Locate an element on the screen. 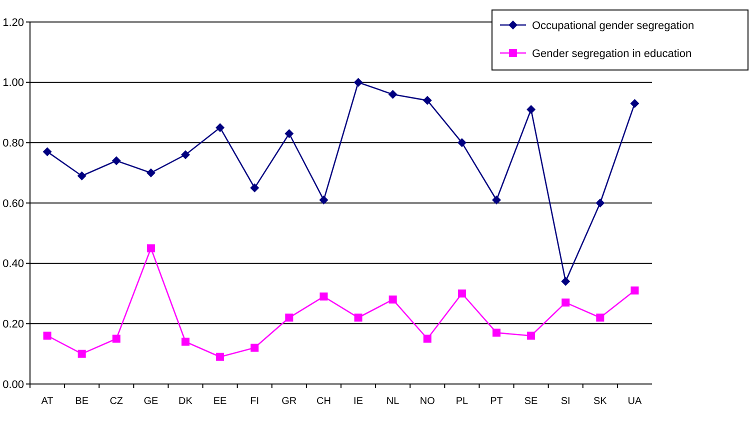  y-tick-label: 0.20 is located at coordinates (13, 324).